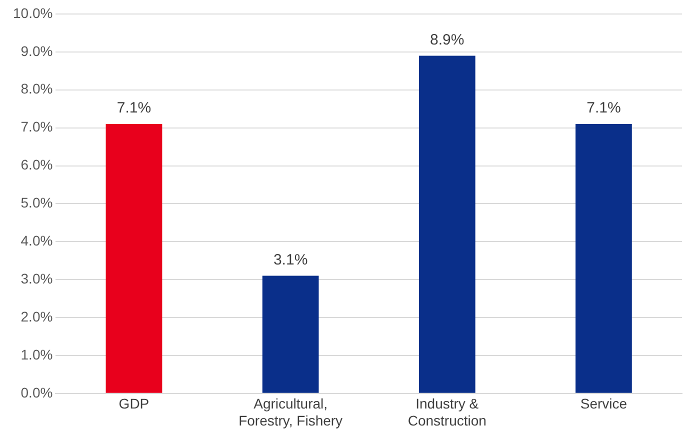  I want to click on data-label: 8.9%, so click(447, 39).